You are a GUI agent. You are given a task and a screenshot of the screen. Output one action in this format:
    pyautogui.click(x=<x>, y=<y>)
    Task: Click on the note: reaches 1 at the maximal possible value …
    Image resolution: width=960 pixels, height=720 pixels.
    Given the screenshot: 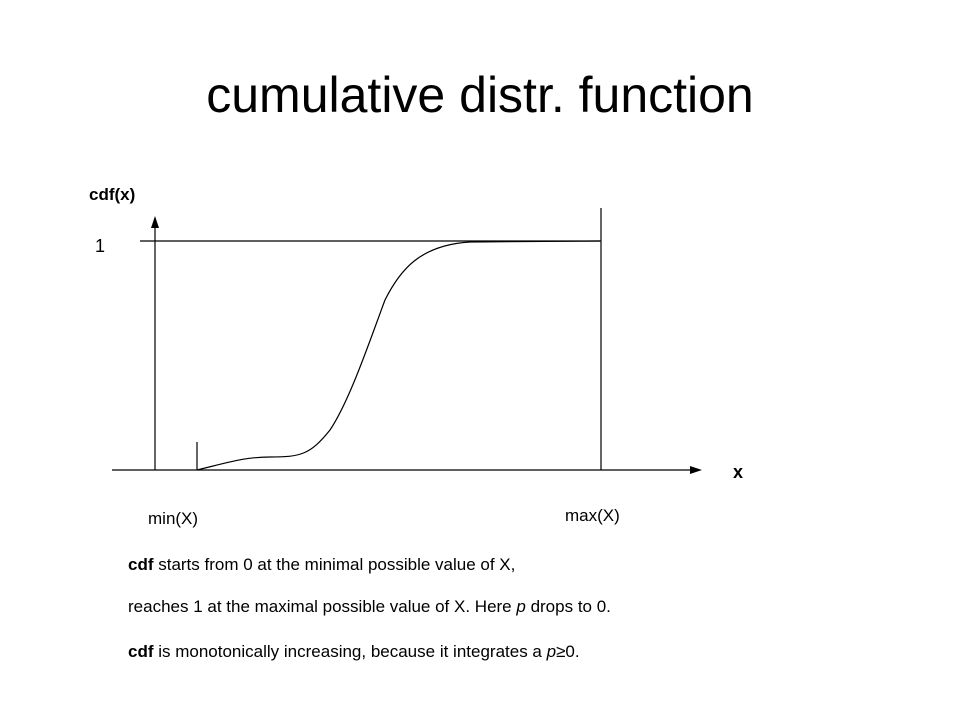 What is the action you would take?
    pyautogui.click(x=369, y=606)
    